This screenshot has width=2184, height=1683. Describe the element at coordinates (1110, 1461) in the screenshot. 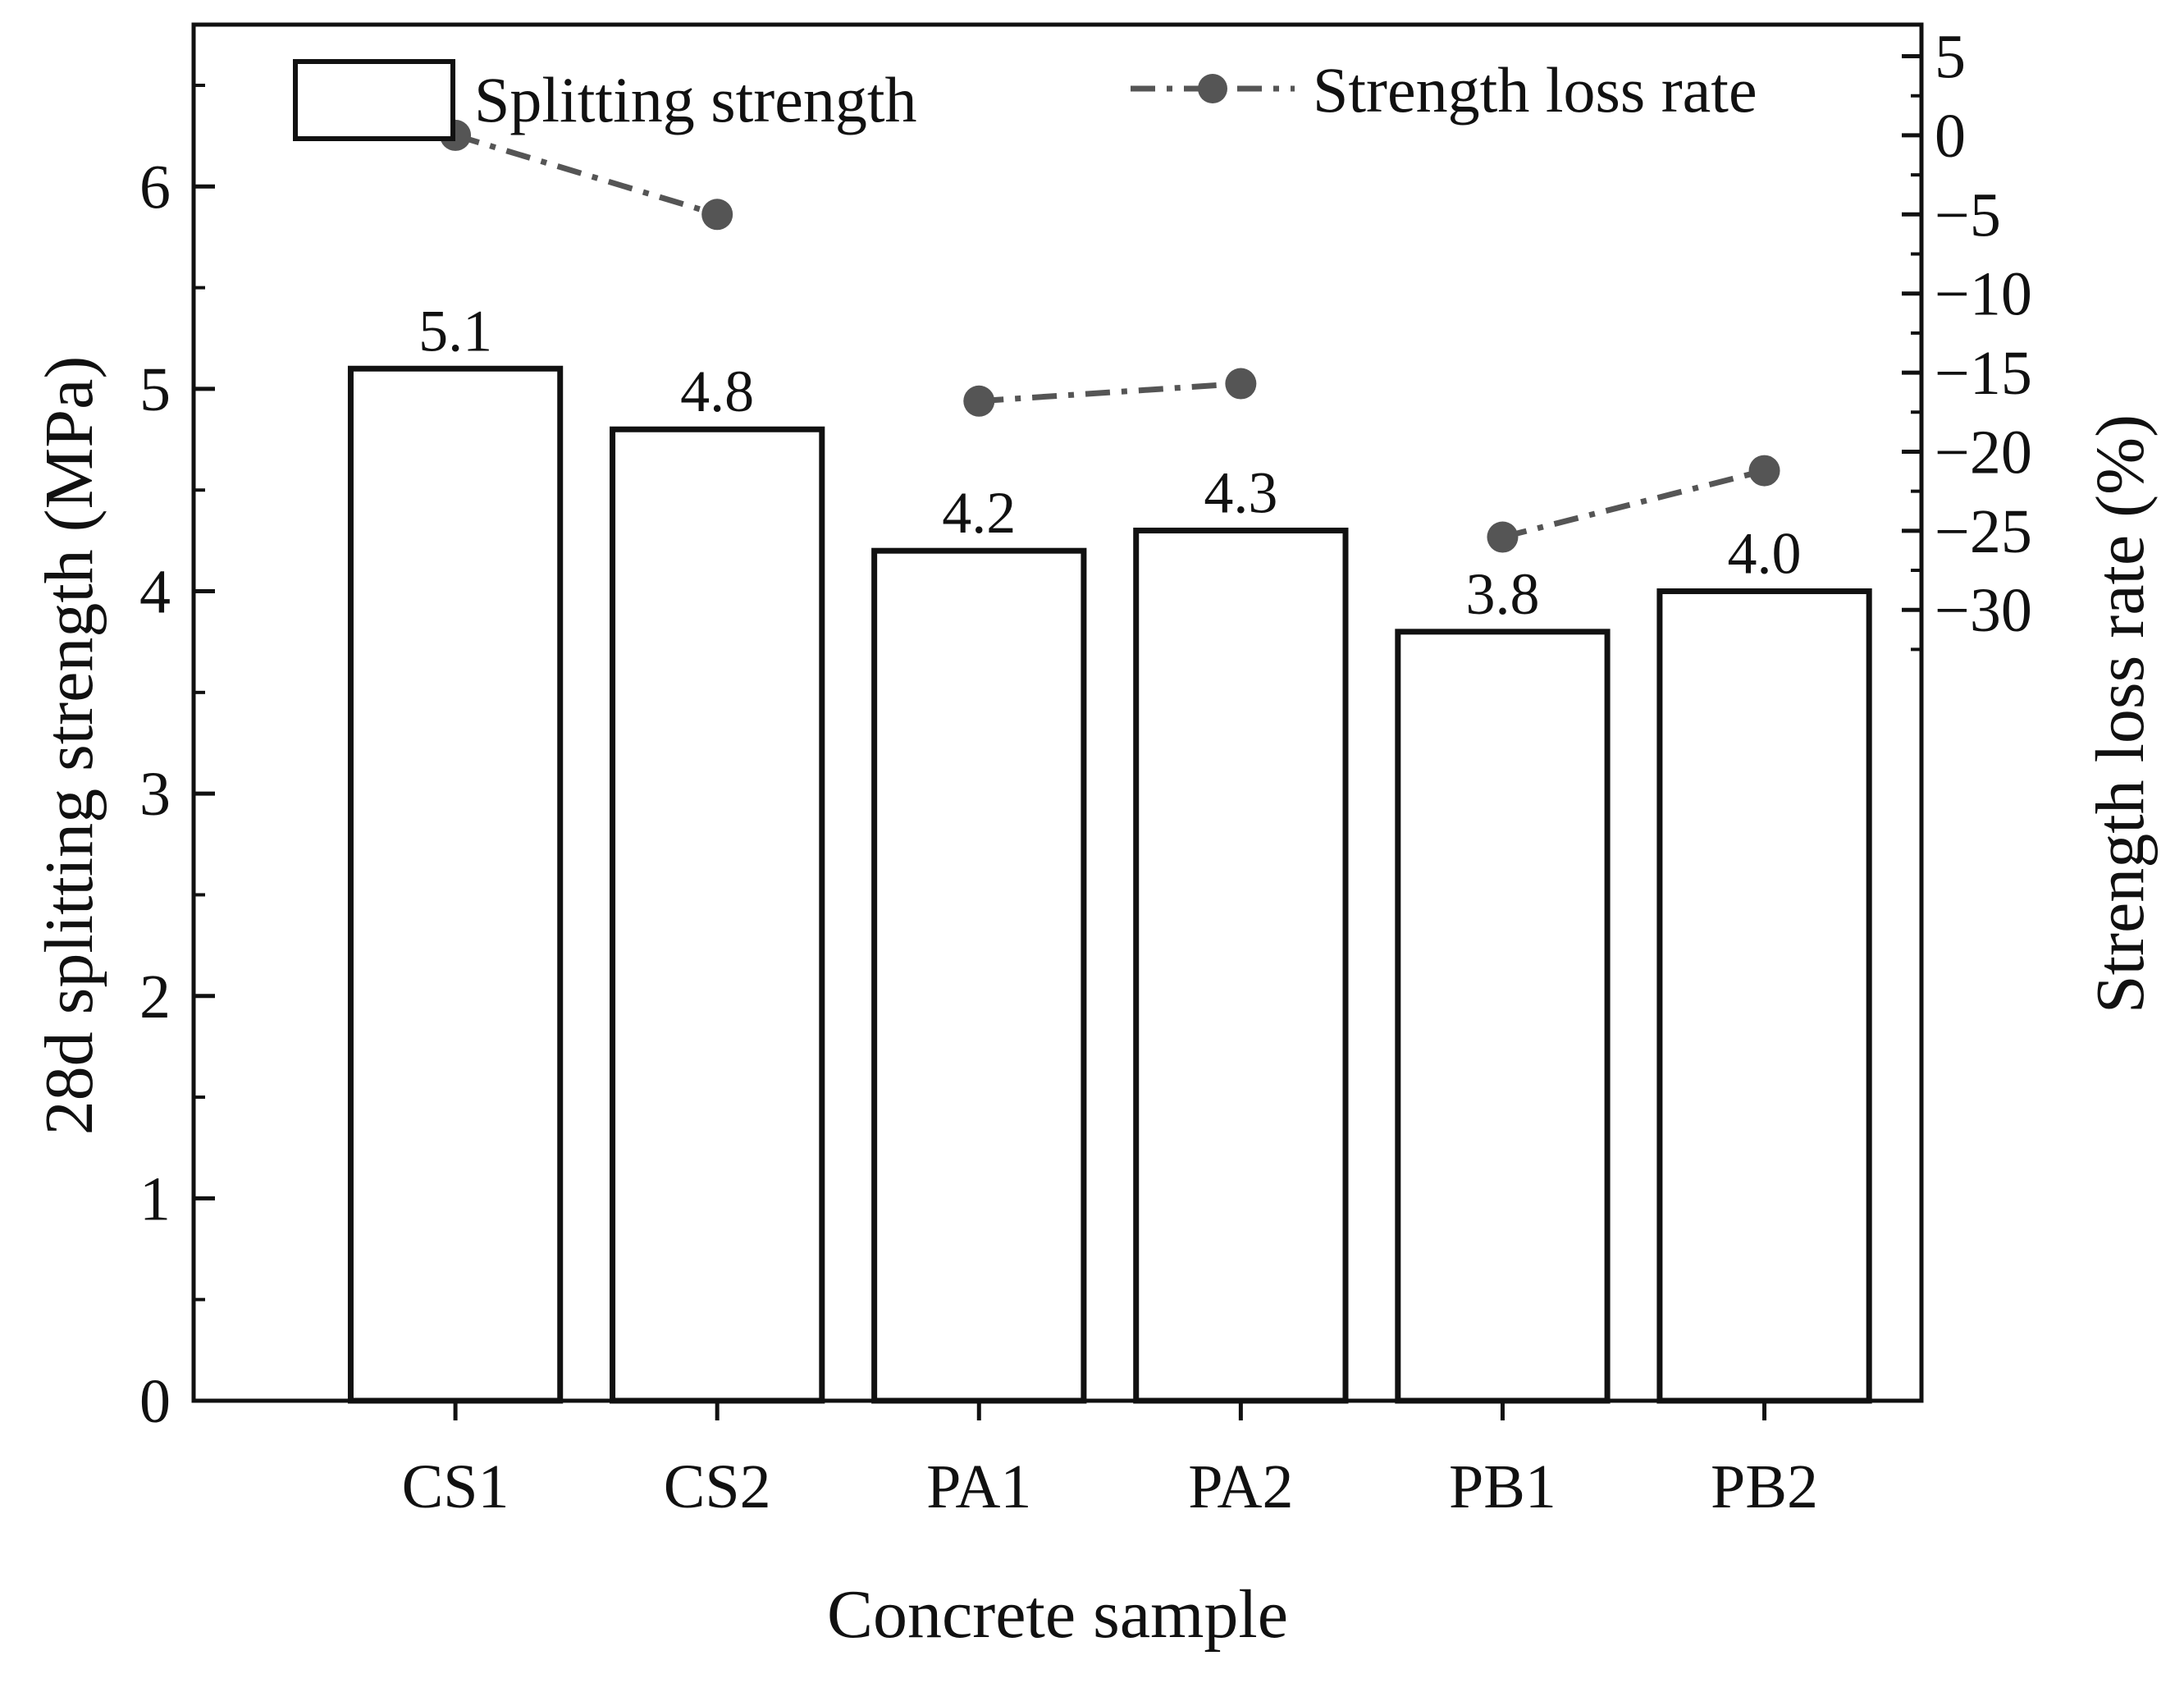

I see `x-axis: CS1 CS2 PA1 PA2 PB1 PB2` at that location.